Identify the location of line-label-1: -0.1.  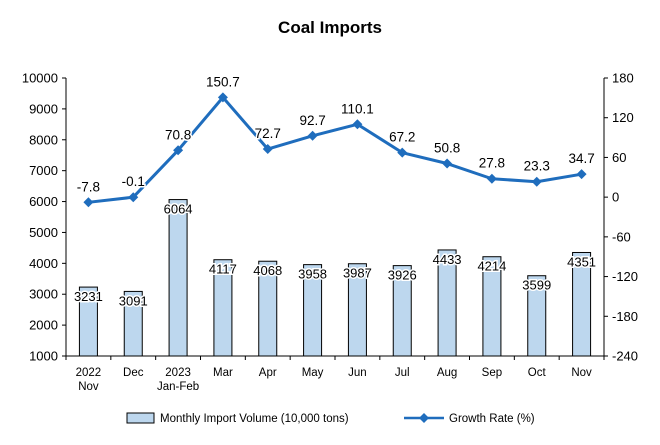
(133, 181).